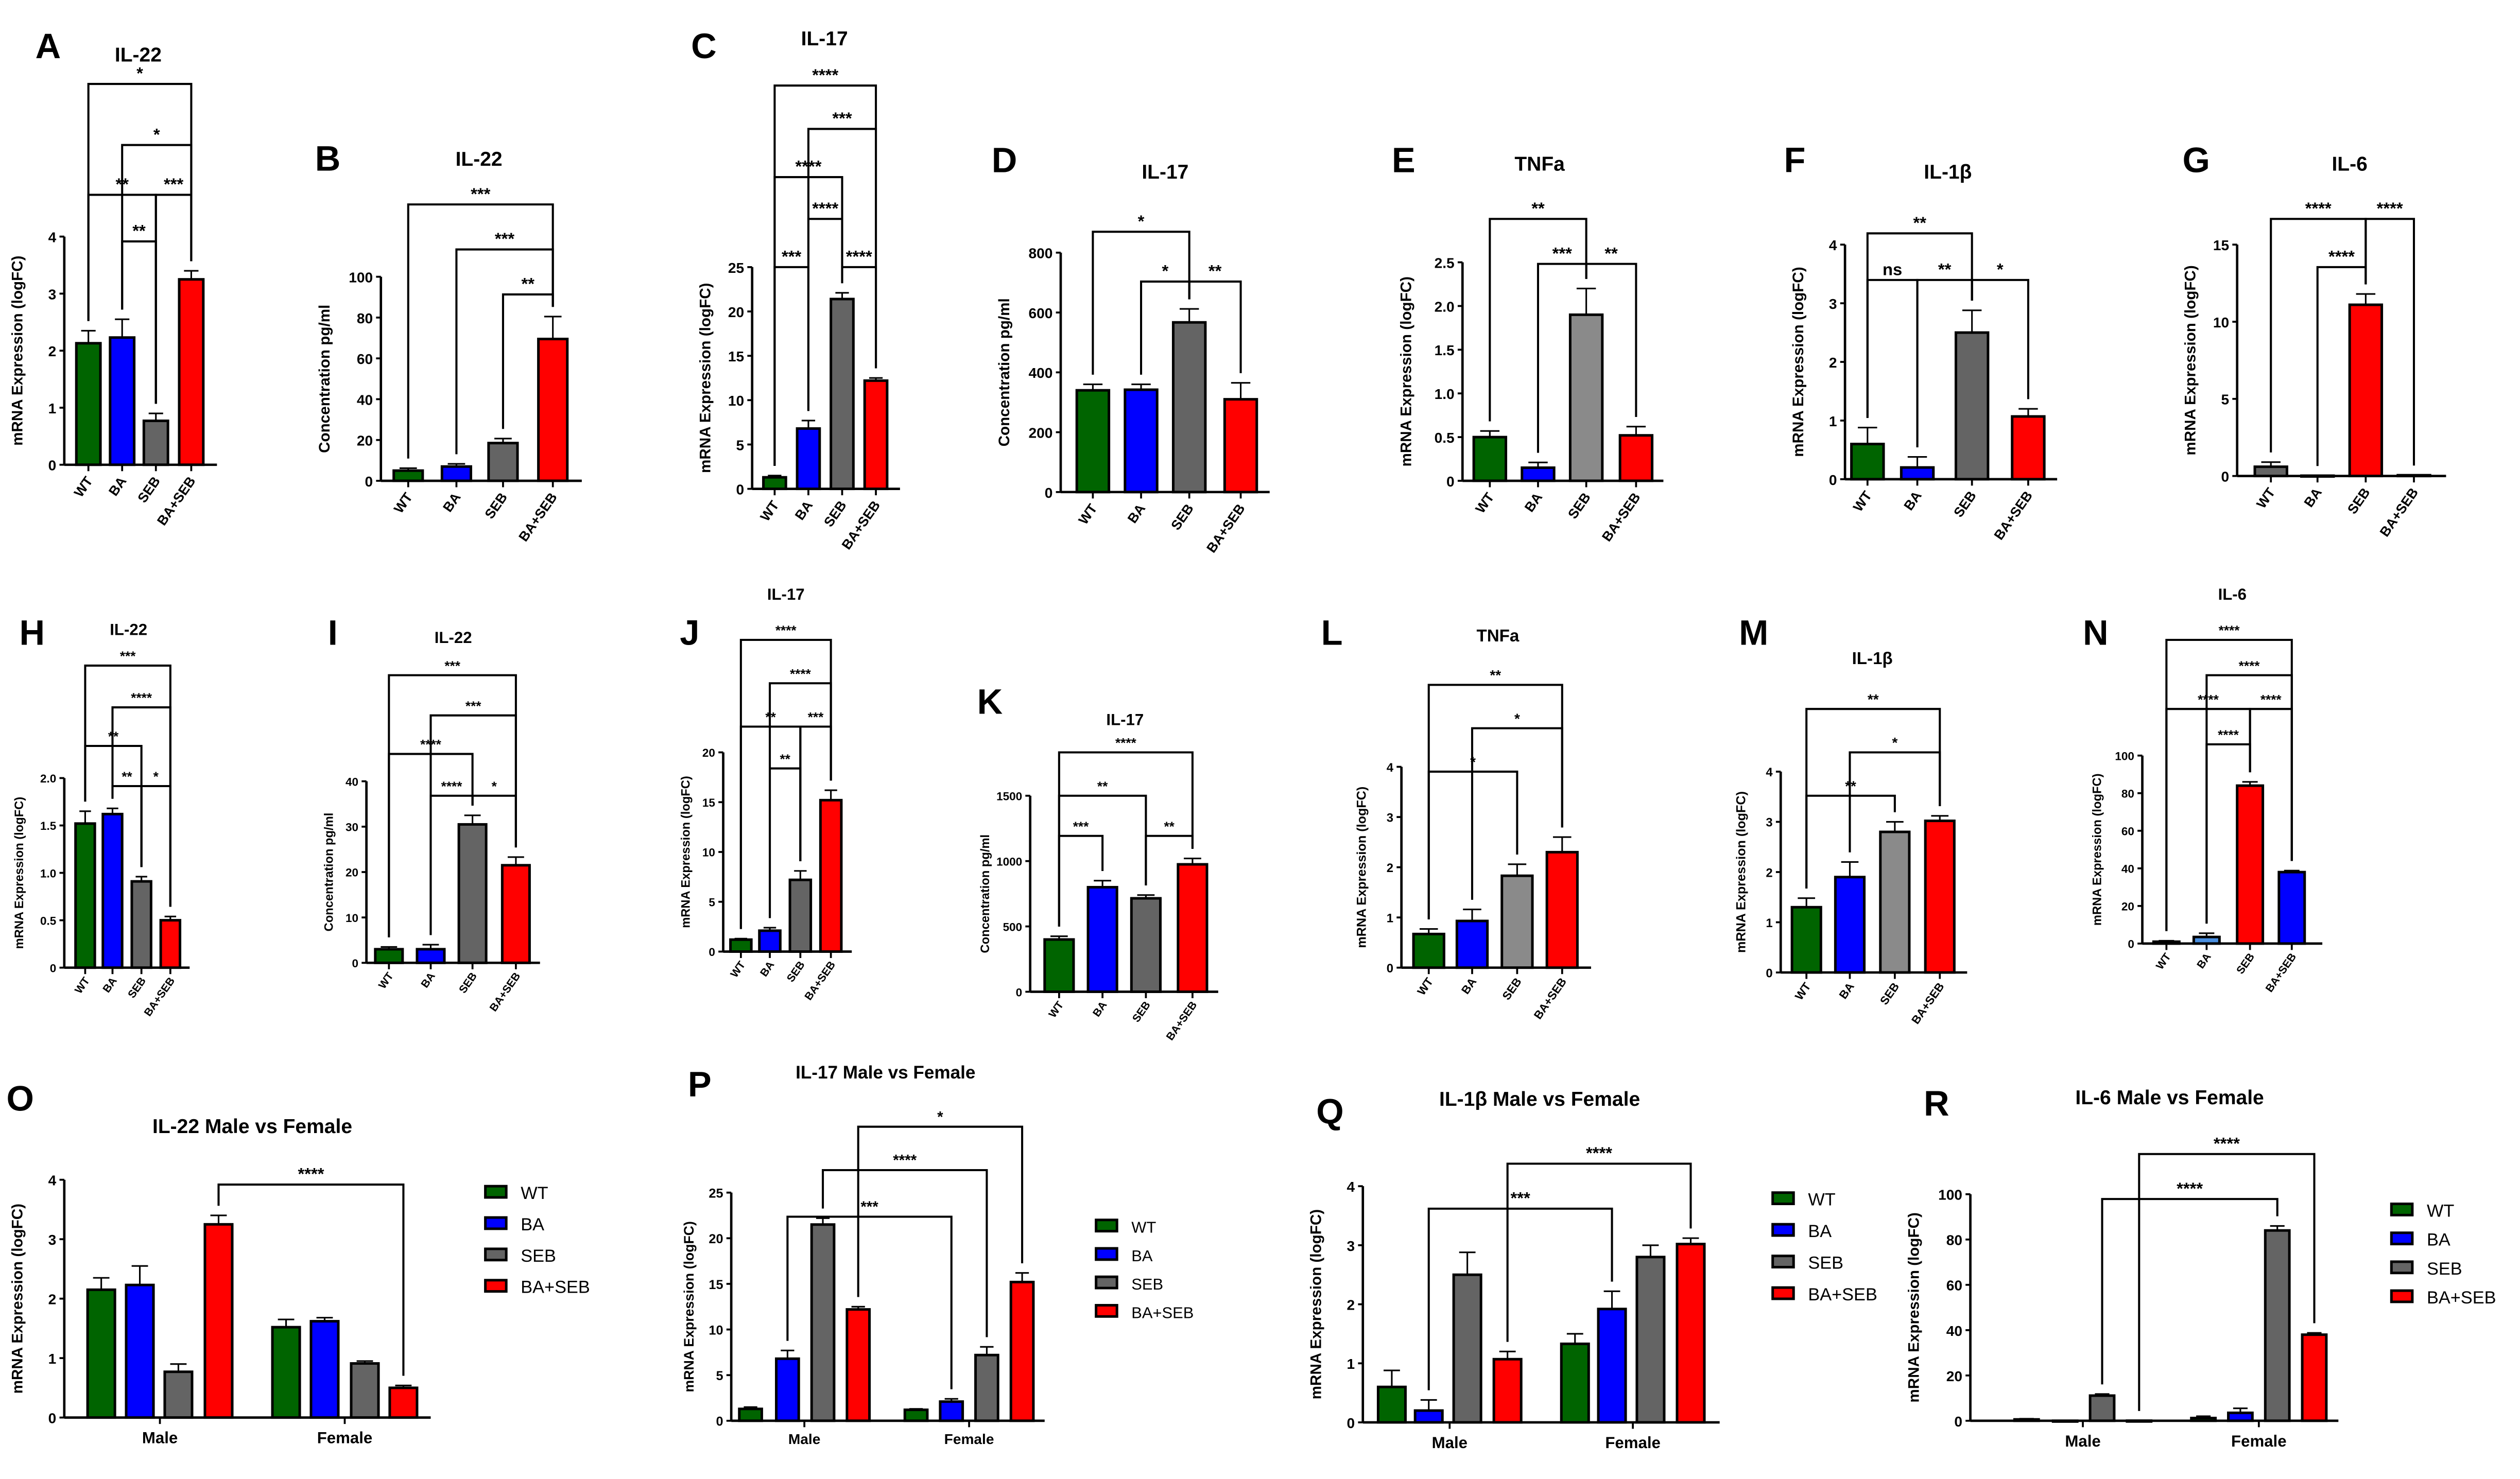  I want to click on y-tick-label: 1000, so click(1009, 861).